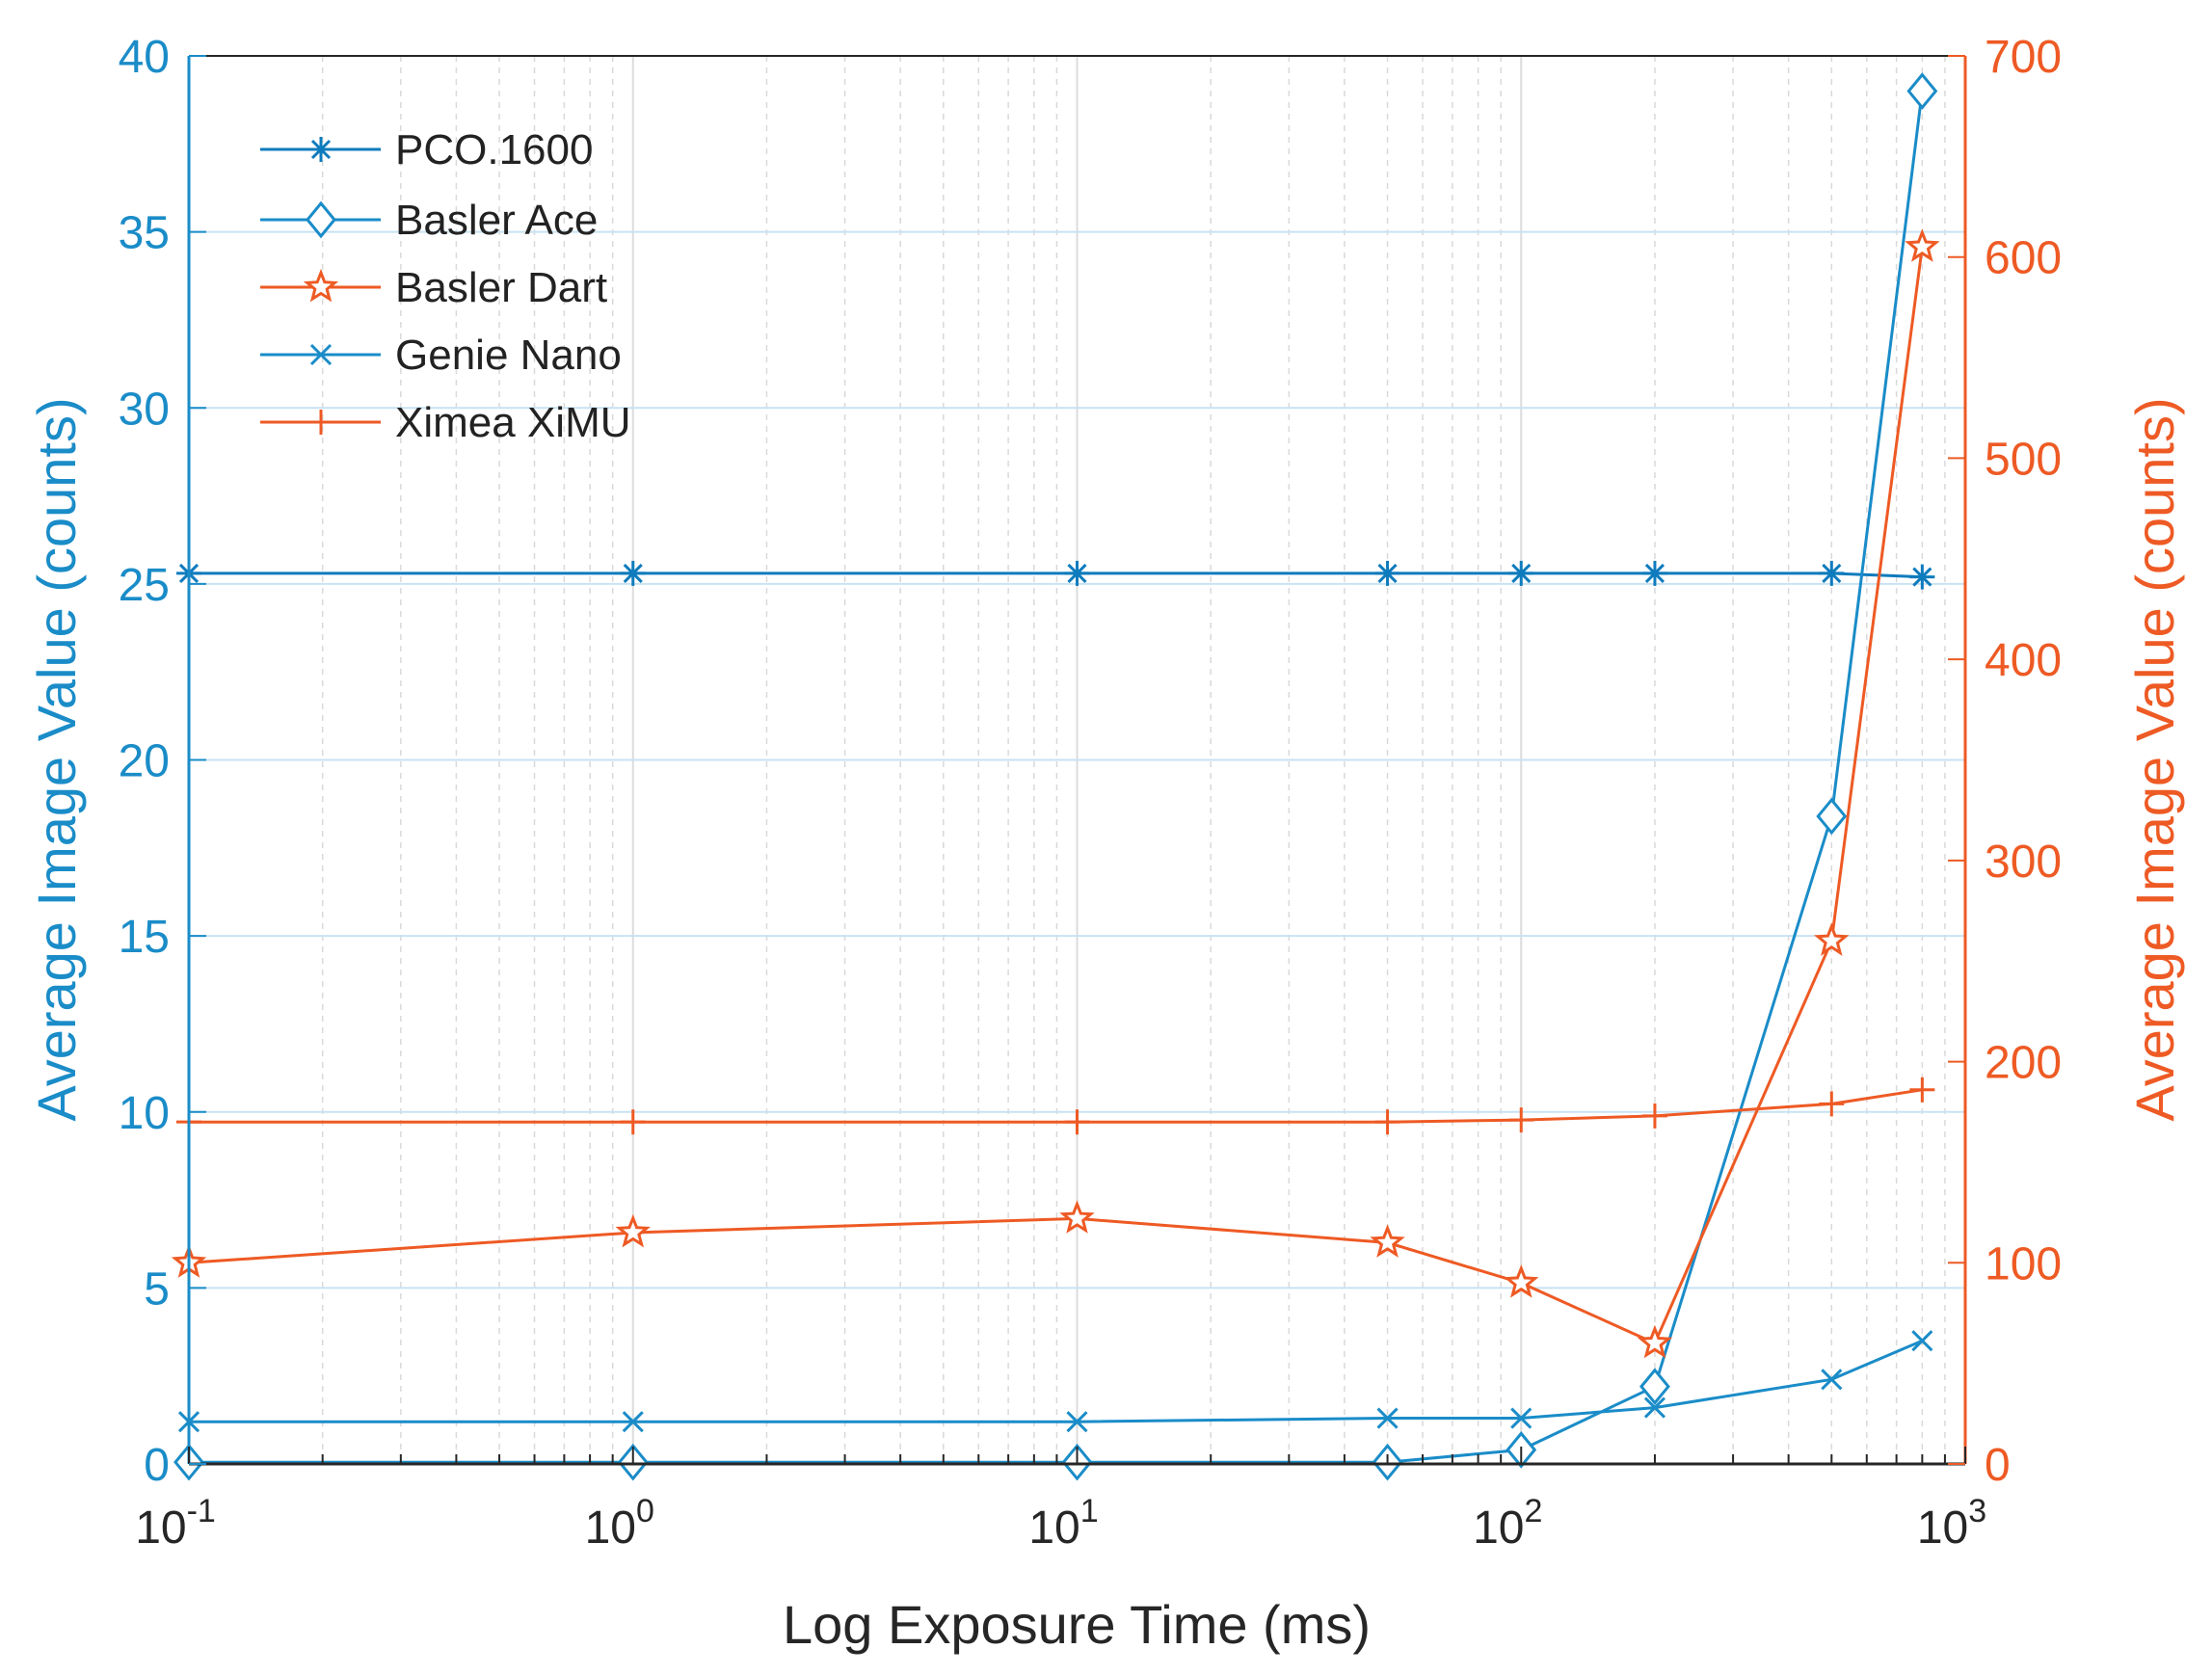 The height and width of the screenshot is (1675, 2212). I want to click on legend-label-genie-nano: Genie Nano, so click(508, 356).